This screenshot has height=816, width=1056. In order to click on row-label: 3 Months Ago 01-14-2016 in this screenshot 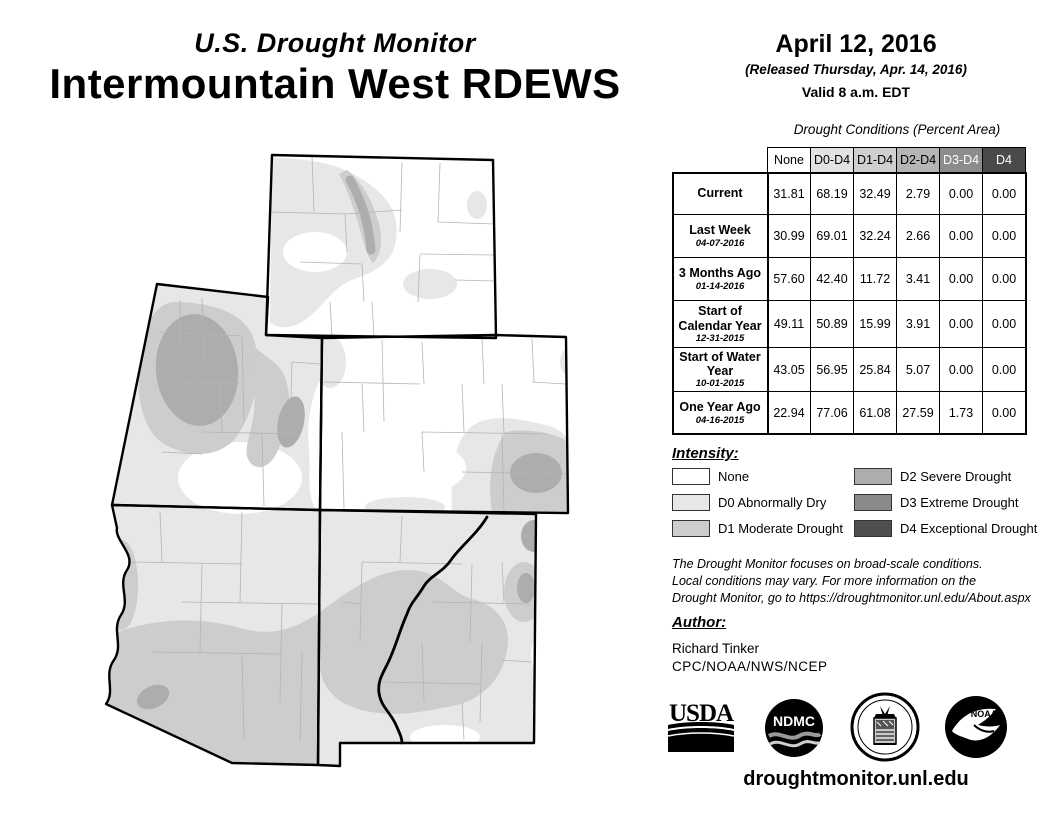, I will do `click(720, 279)`.